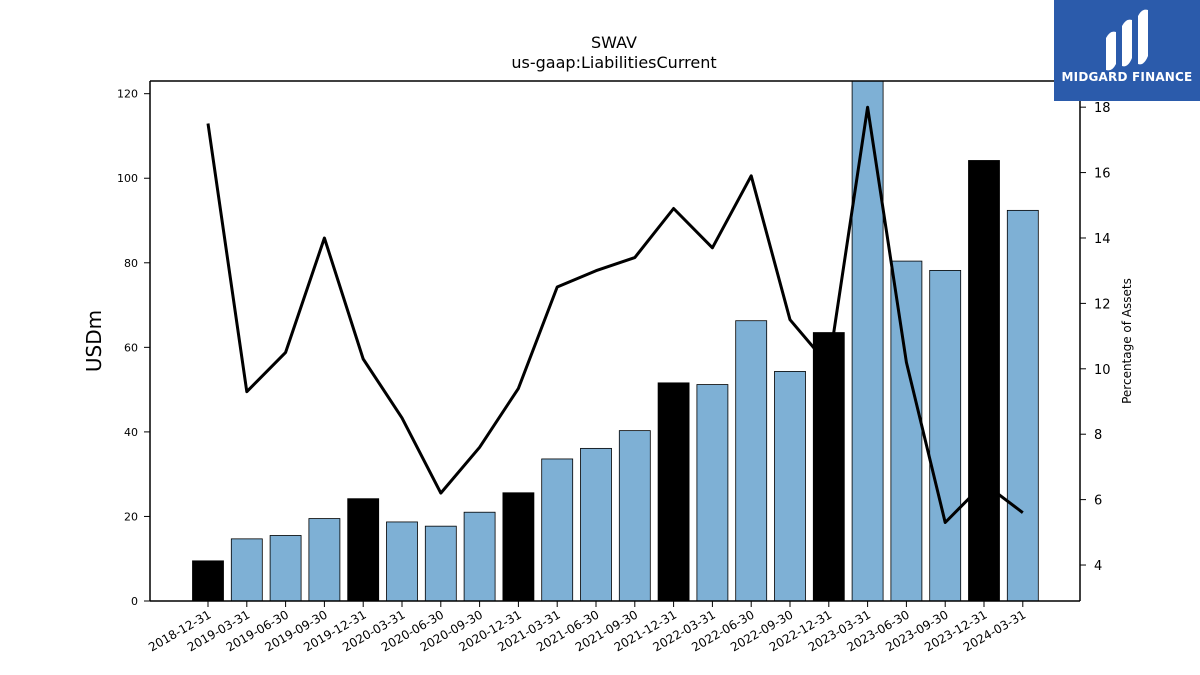 The image size is (1200, 675). Describe the element at coordinates (1102, 370) in the screenshot. I see `y2-tick-label: 10` at that location.